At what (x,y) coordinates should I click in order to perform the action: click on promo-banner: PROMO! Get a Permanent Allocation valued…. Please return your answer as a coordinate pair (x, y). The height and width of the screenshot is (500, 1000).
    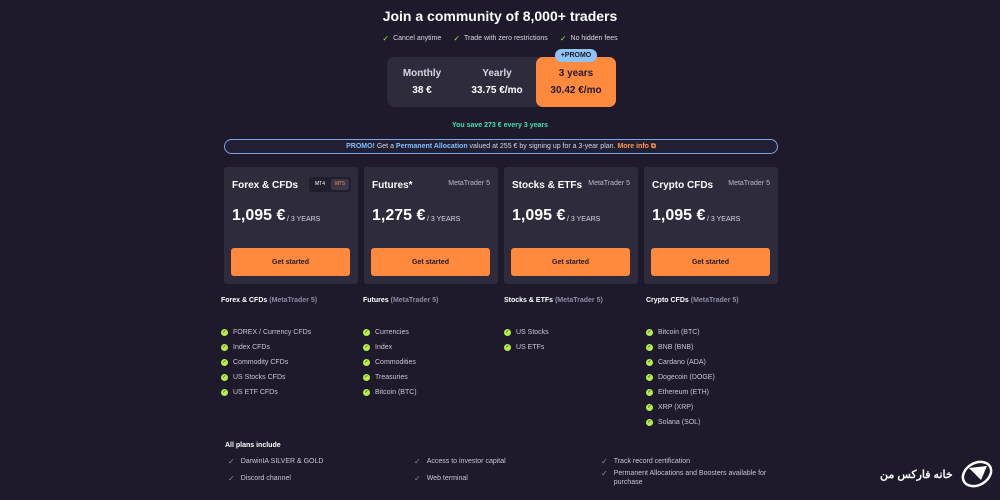
    Looking at the image, I should click on (501, 146).